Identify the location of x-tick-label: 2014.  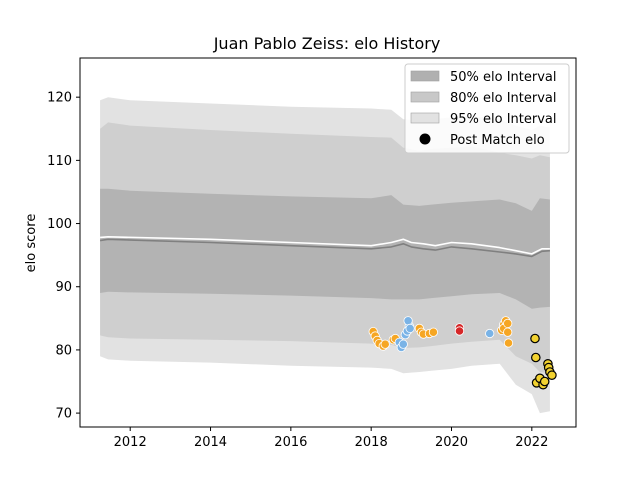
(210, 442).